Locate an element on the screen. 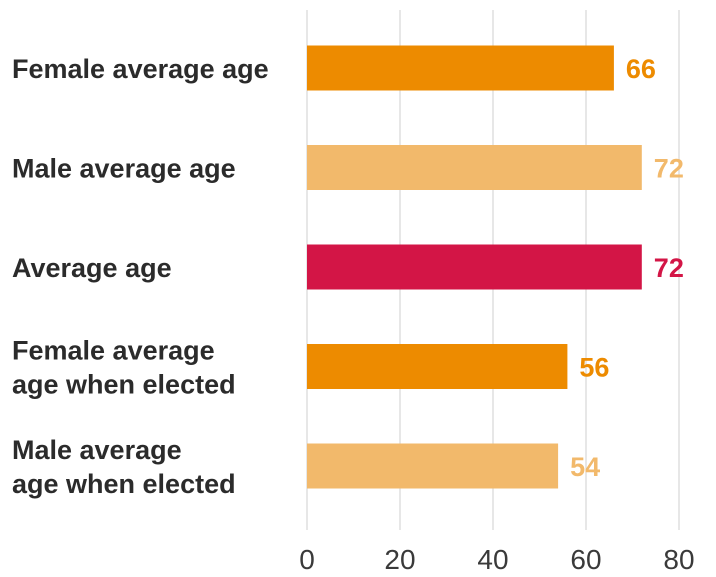  category-label-3-line-0: Female average is located at coordinates (113, 351).